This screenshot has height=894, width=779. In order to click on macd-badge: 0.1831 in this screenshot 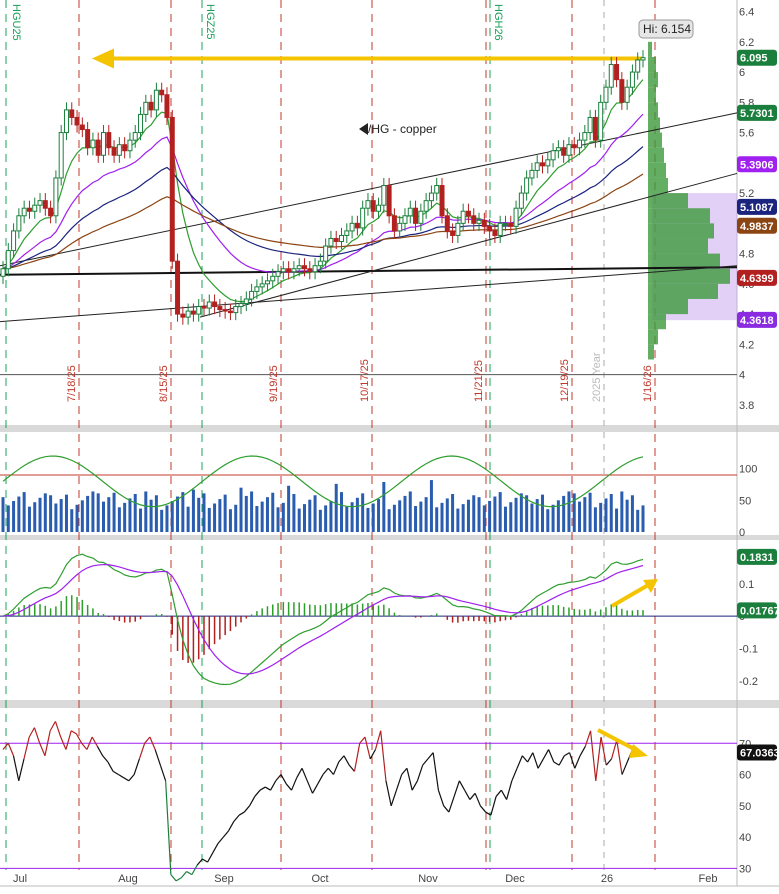, I will do `click(757, 556)`.